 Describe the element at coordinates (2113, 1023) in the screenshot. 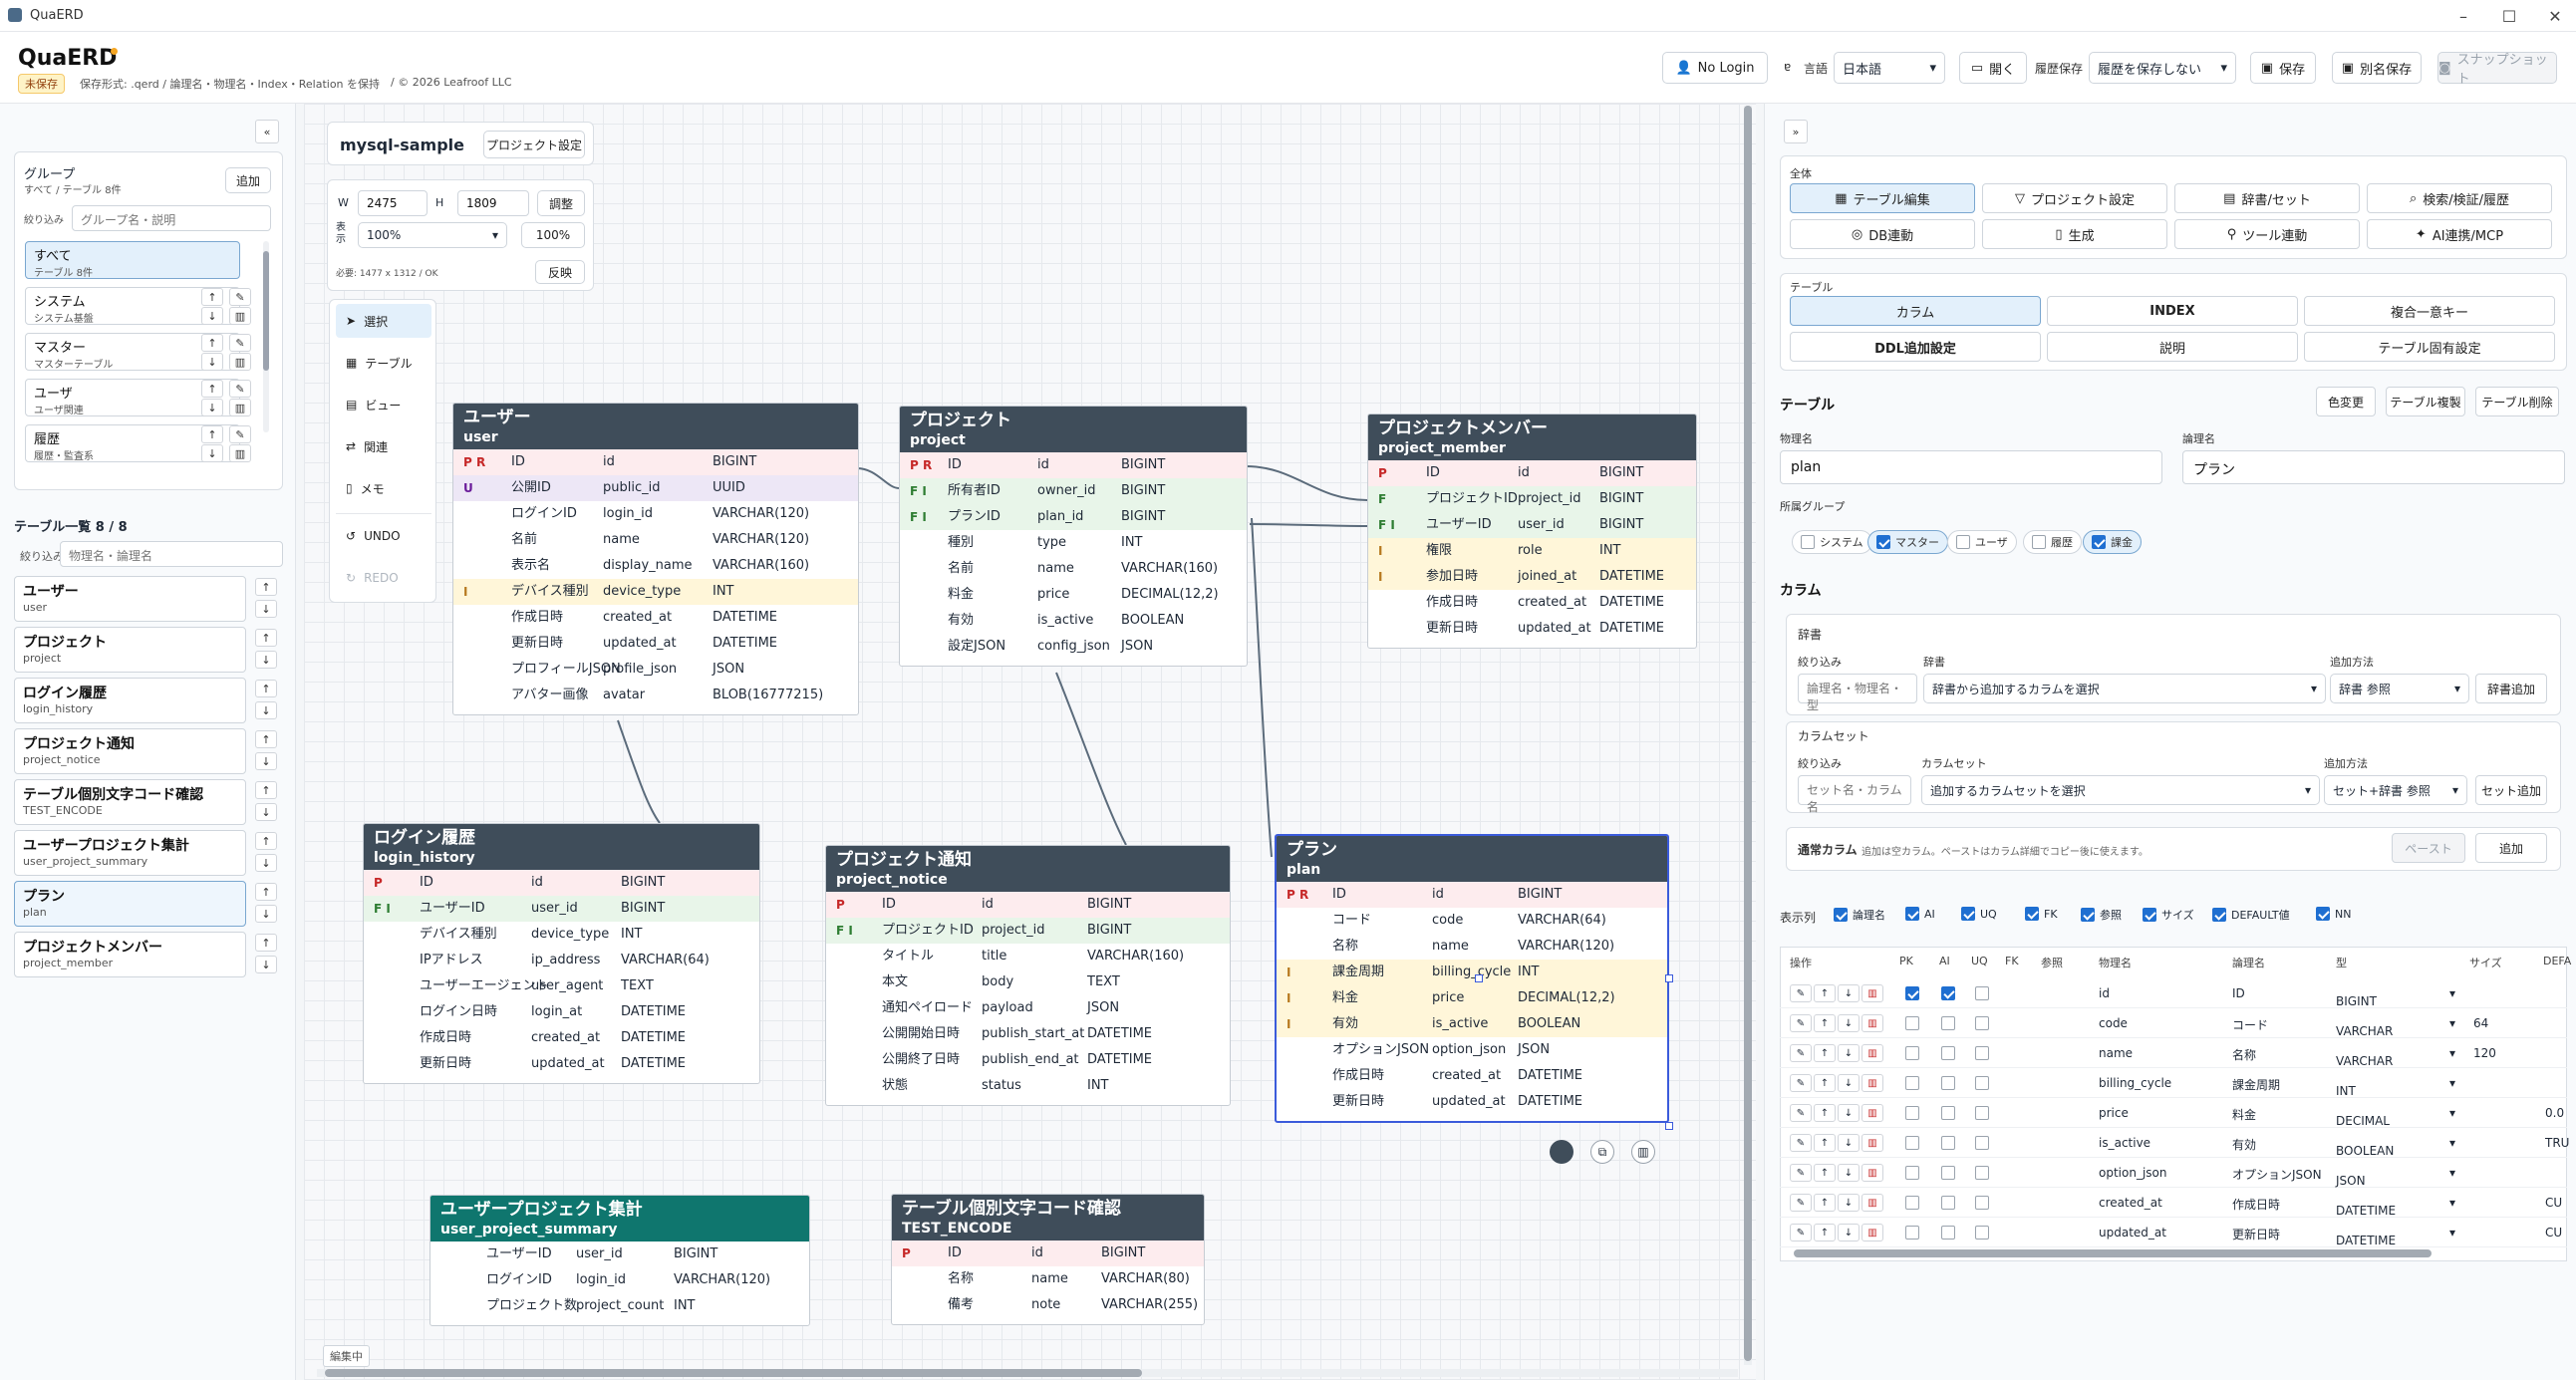

I see `grid-physical-name: code` at that location.